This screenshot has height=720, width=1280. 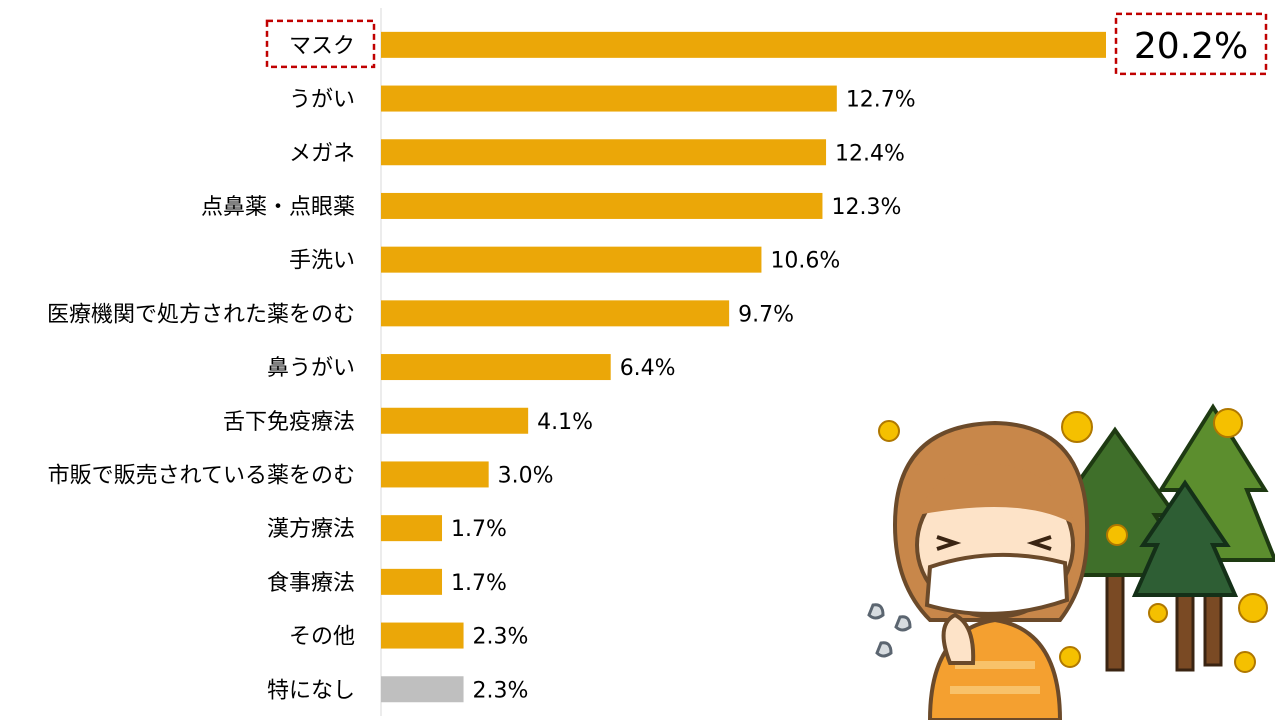 I want to click on category-label: 舌下免疫療法, so click(x=289, y=422).